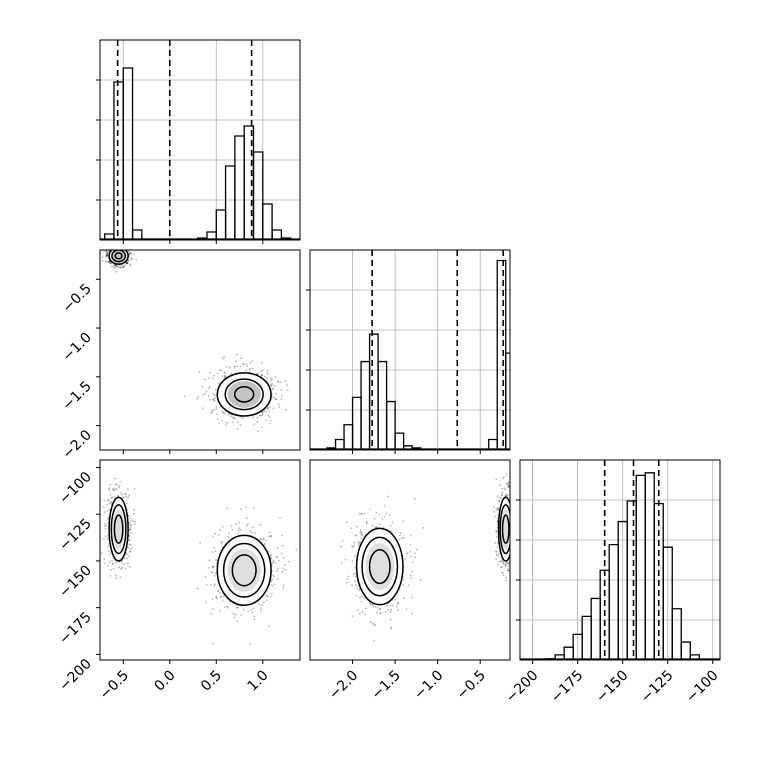 Image resolution: width=760 pixels, height=760 pixels. I want to click on scatter-x-z-ytick-label: −200, so click(75, 675).